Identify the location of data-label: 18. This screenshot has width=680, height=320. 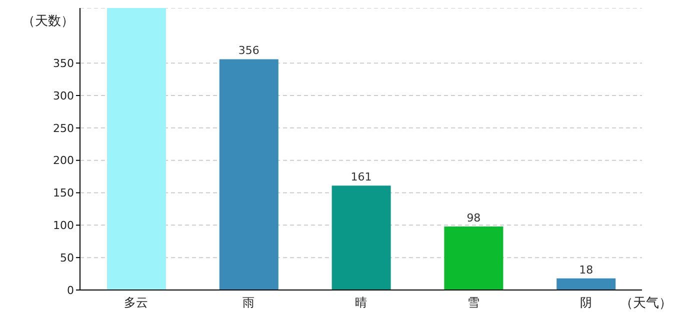
(586, 269).